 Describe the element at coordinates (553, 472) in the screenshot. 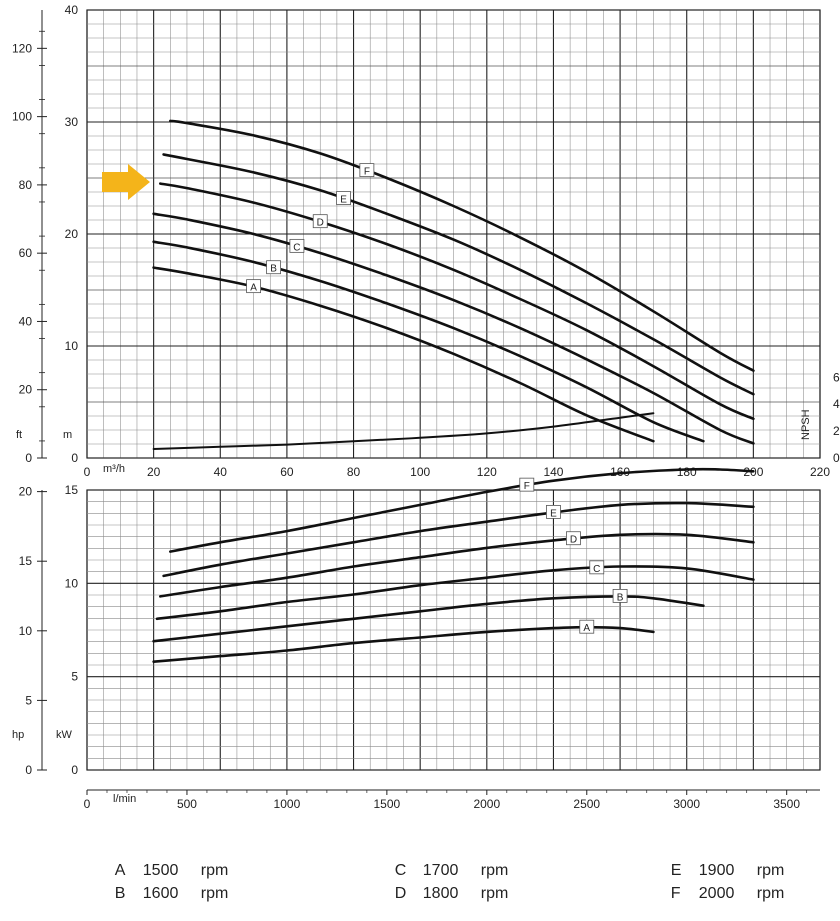

I see `flow-tick-label: 140` at that location.